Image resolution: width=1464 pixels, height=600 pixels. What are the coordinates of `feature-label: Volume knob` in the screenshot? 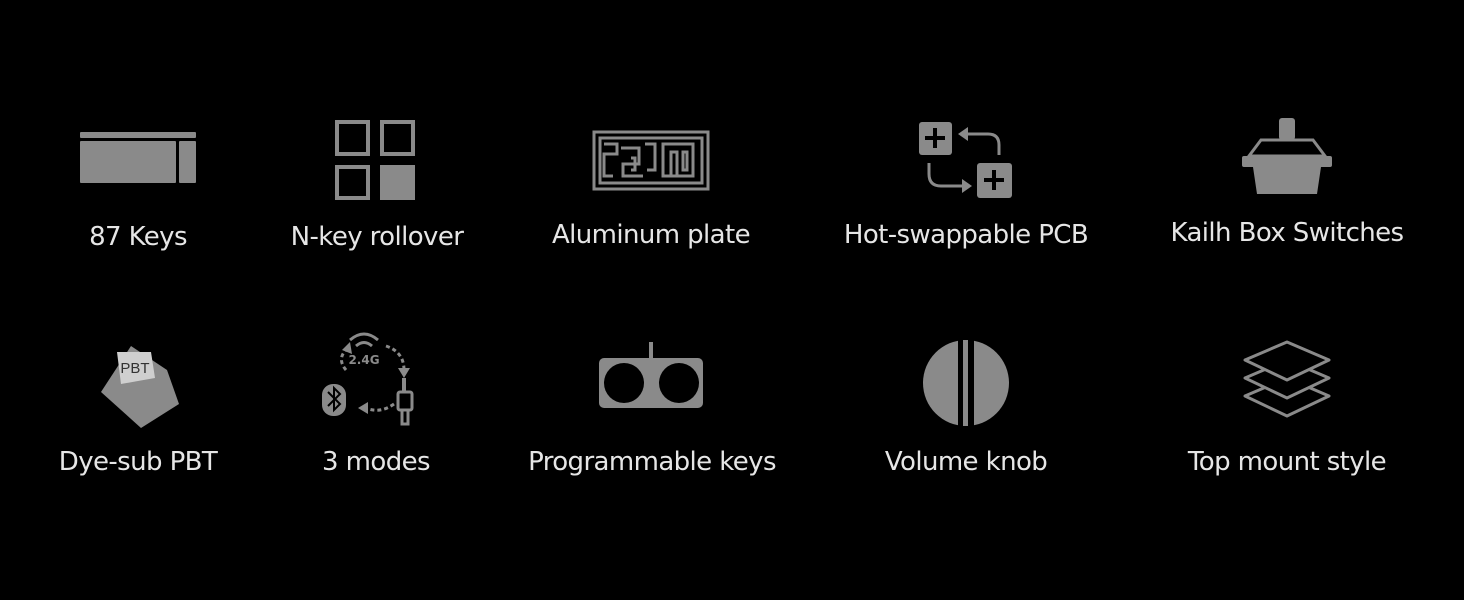 It's located at (966, 462).